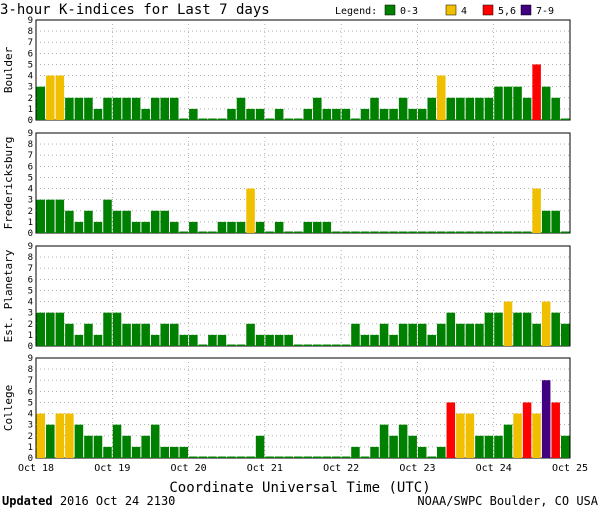 This screenshot has width=600, height=510. Describe the element at coordinates (545, 11) in the screenshot. I see `legend-entry-label-3: 7-9` at that location.